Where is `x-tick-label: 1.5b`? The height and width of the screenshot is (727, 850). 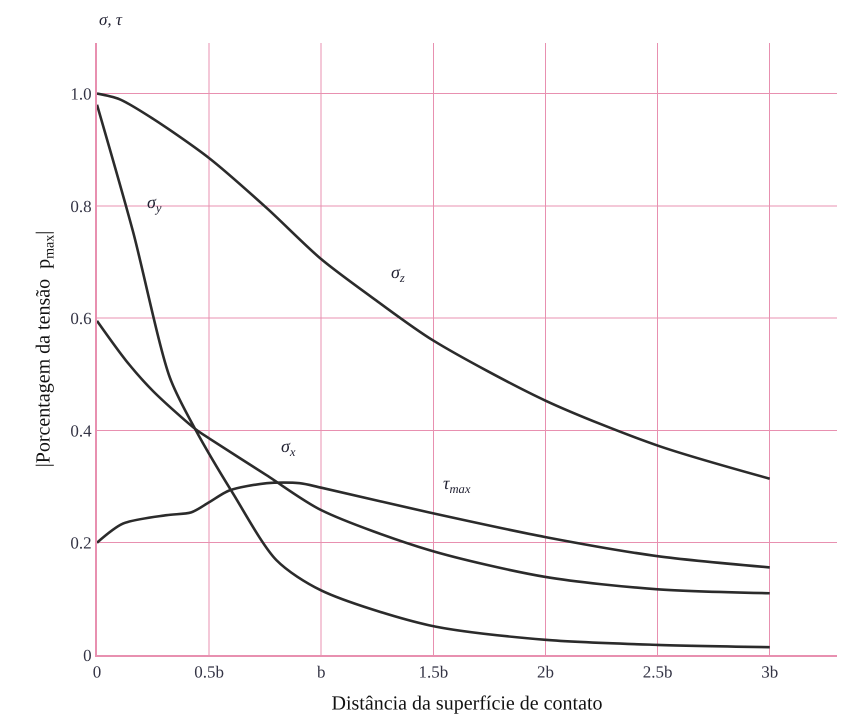 x-tick-label: 1.5b is located at coordinates (433, 672).